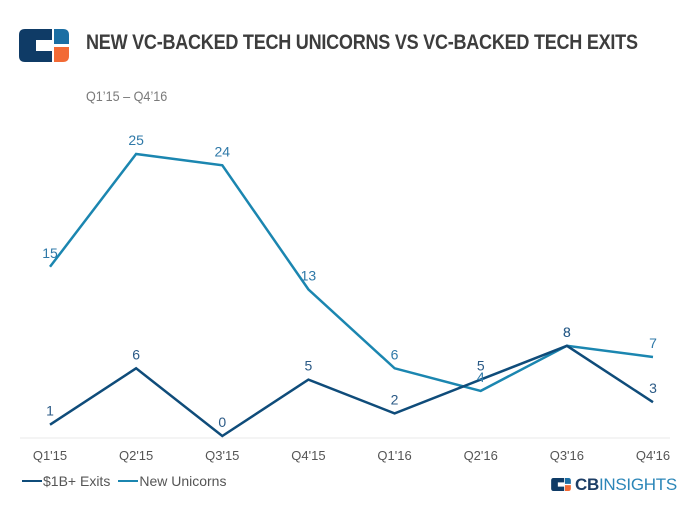 This screenshot has height=505, width=680. Describe the element at coordinates (222, 422) in the screenshot. I see `data-label-exits-q3-15: 0` at that location.